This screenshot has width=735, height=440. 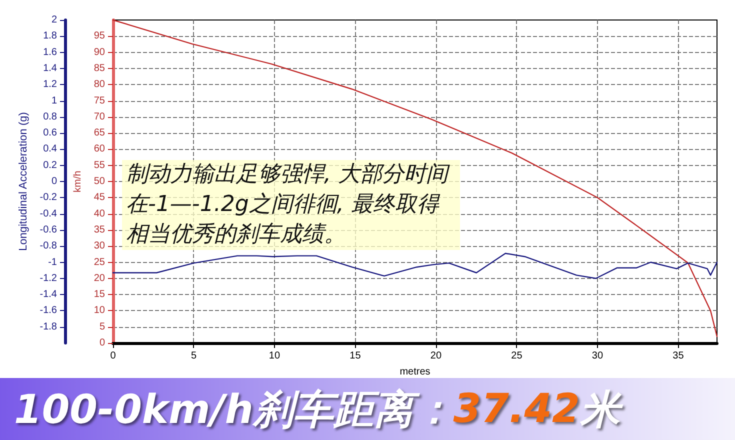 What do you see at coordinates (54, 181) in the screenshot?
I see `y2-tick-label: 0` at bounding box center [54, 181].